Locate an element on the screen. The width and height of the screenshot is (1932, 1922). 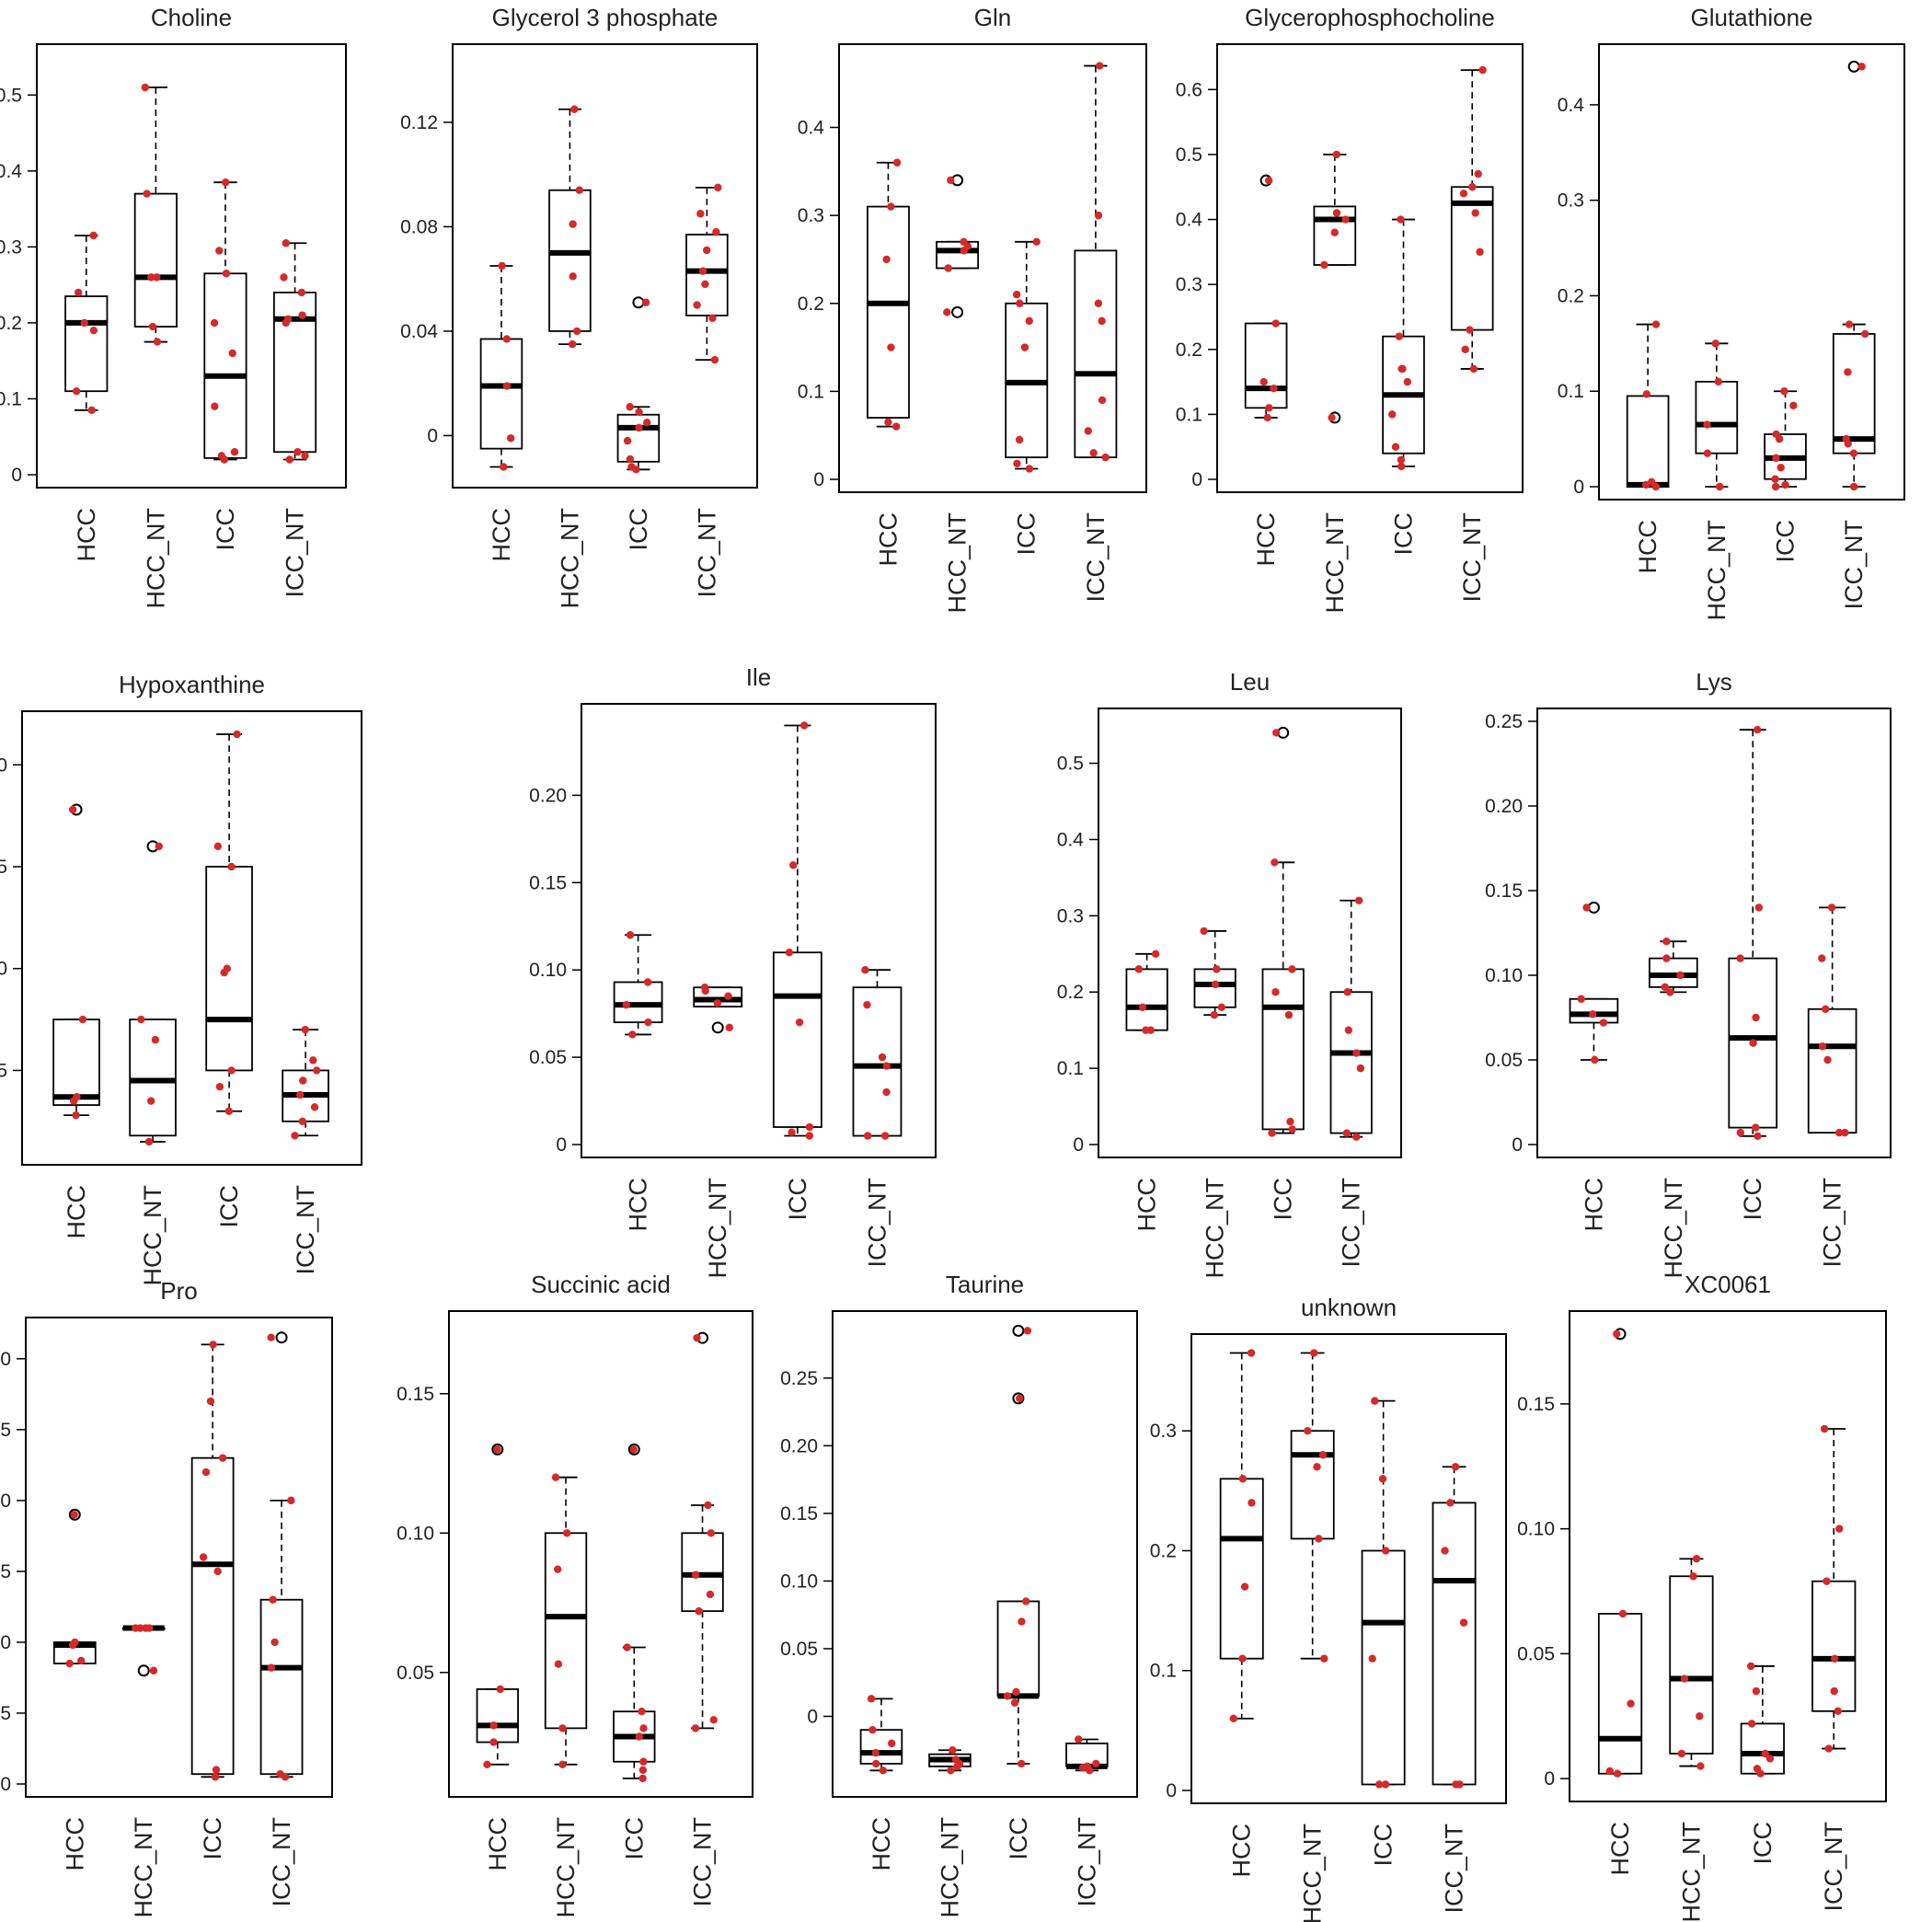
y-tick-label: 0.4 is located at coordinates (11, 171).